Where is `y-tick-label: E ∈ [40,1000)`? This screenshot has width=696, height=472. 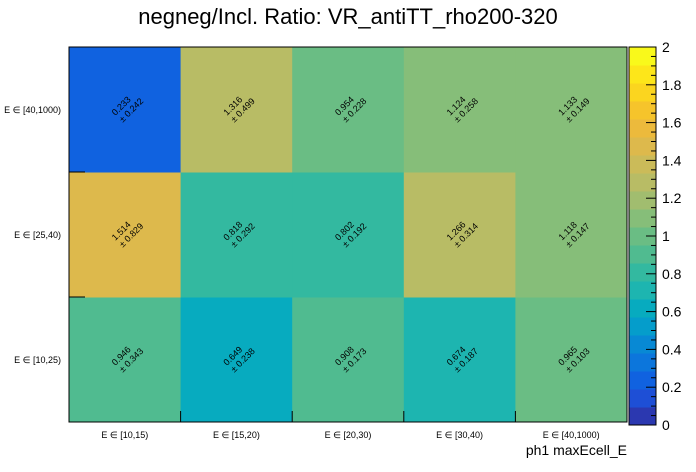
y-tick-label: E ∈ [40,1000) is located at coordinates (32, 110).